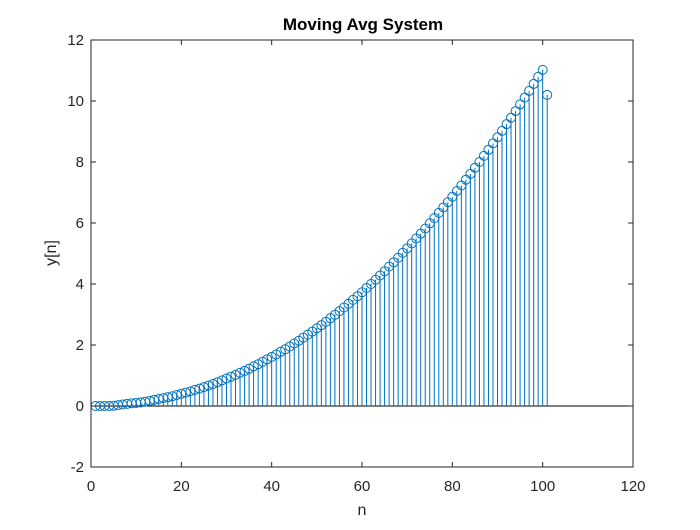 The image size is (700, 530). I want to click on y-tick-label: 2, so click(80, 345).